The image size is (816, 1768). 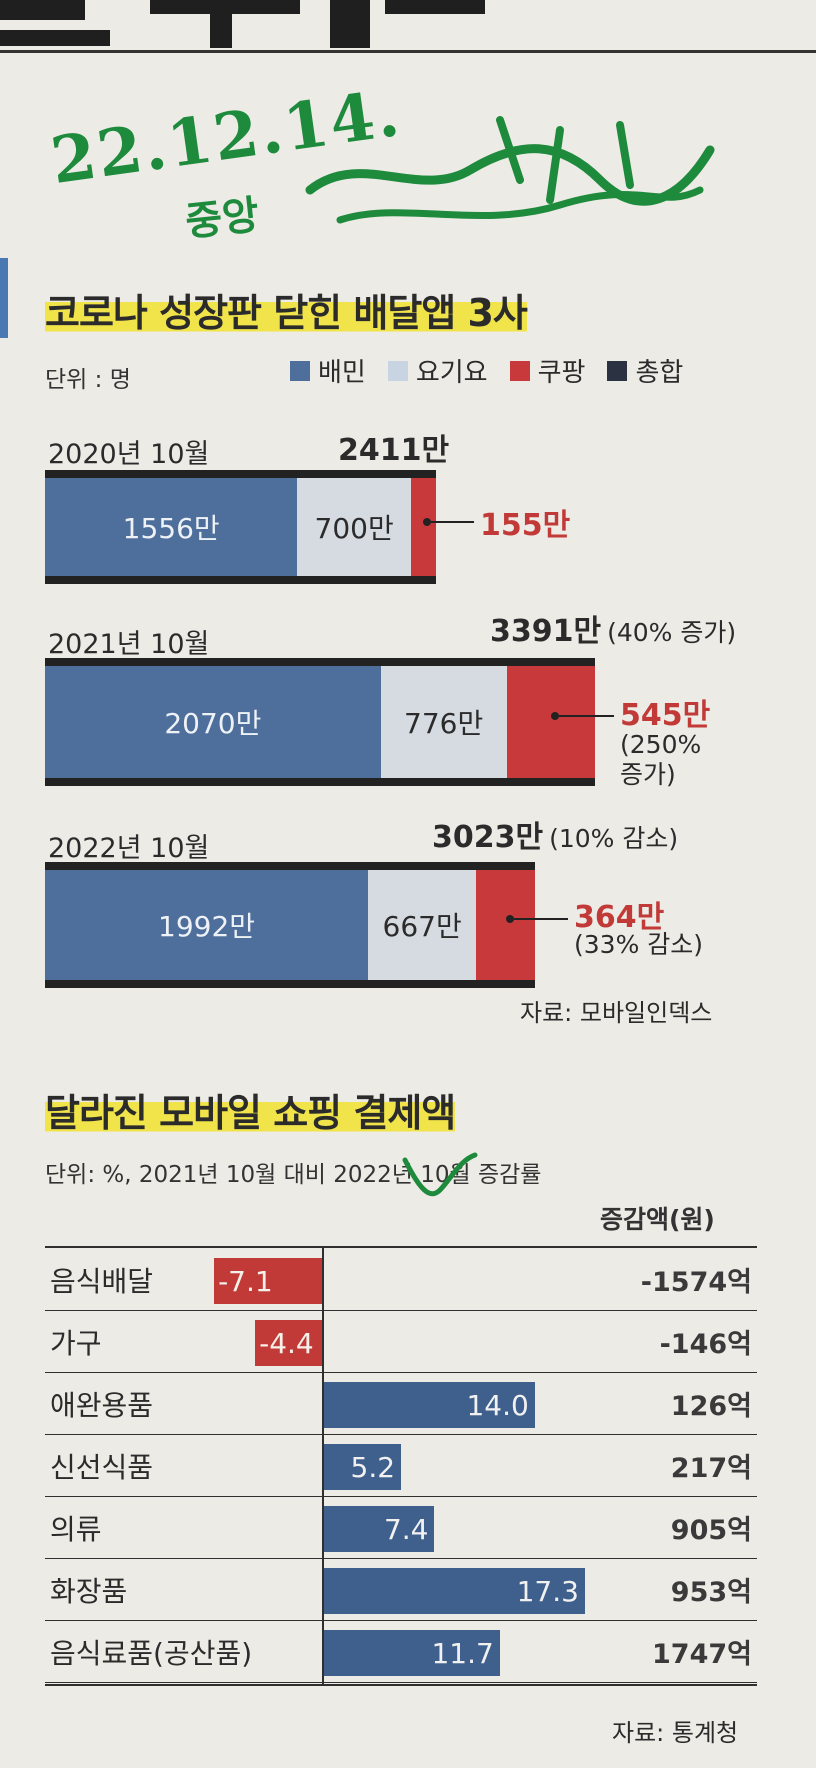 I want to click on total-2022: 3023만, so click(x=488, y=837).